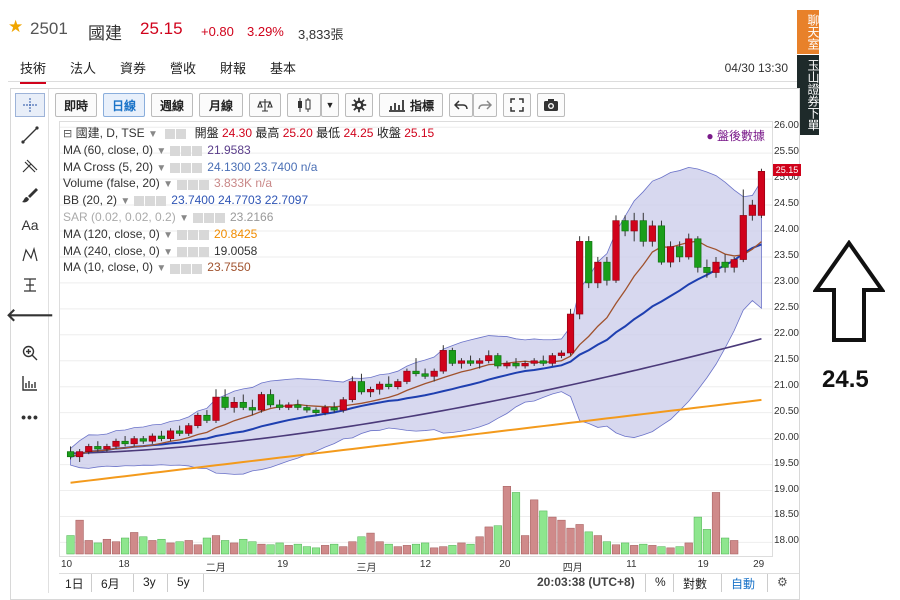  Describe the element at coordinates (176, 133) in the screenshot. I see `legend-main-controls` at that location.